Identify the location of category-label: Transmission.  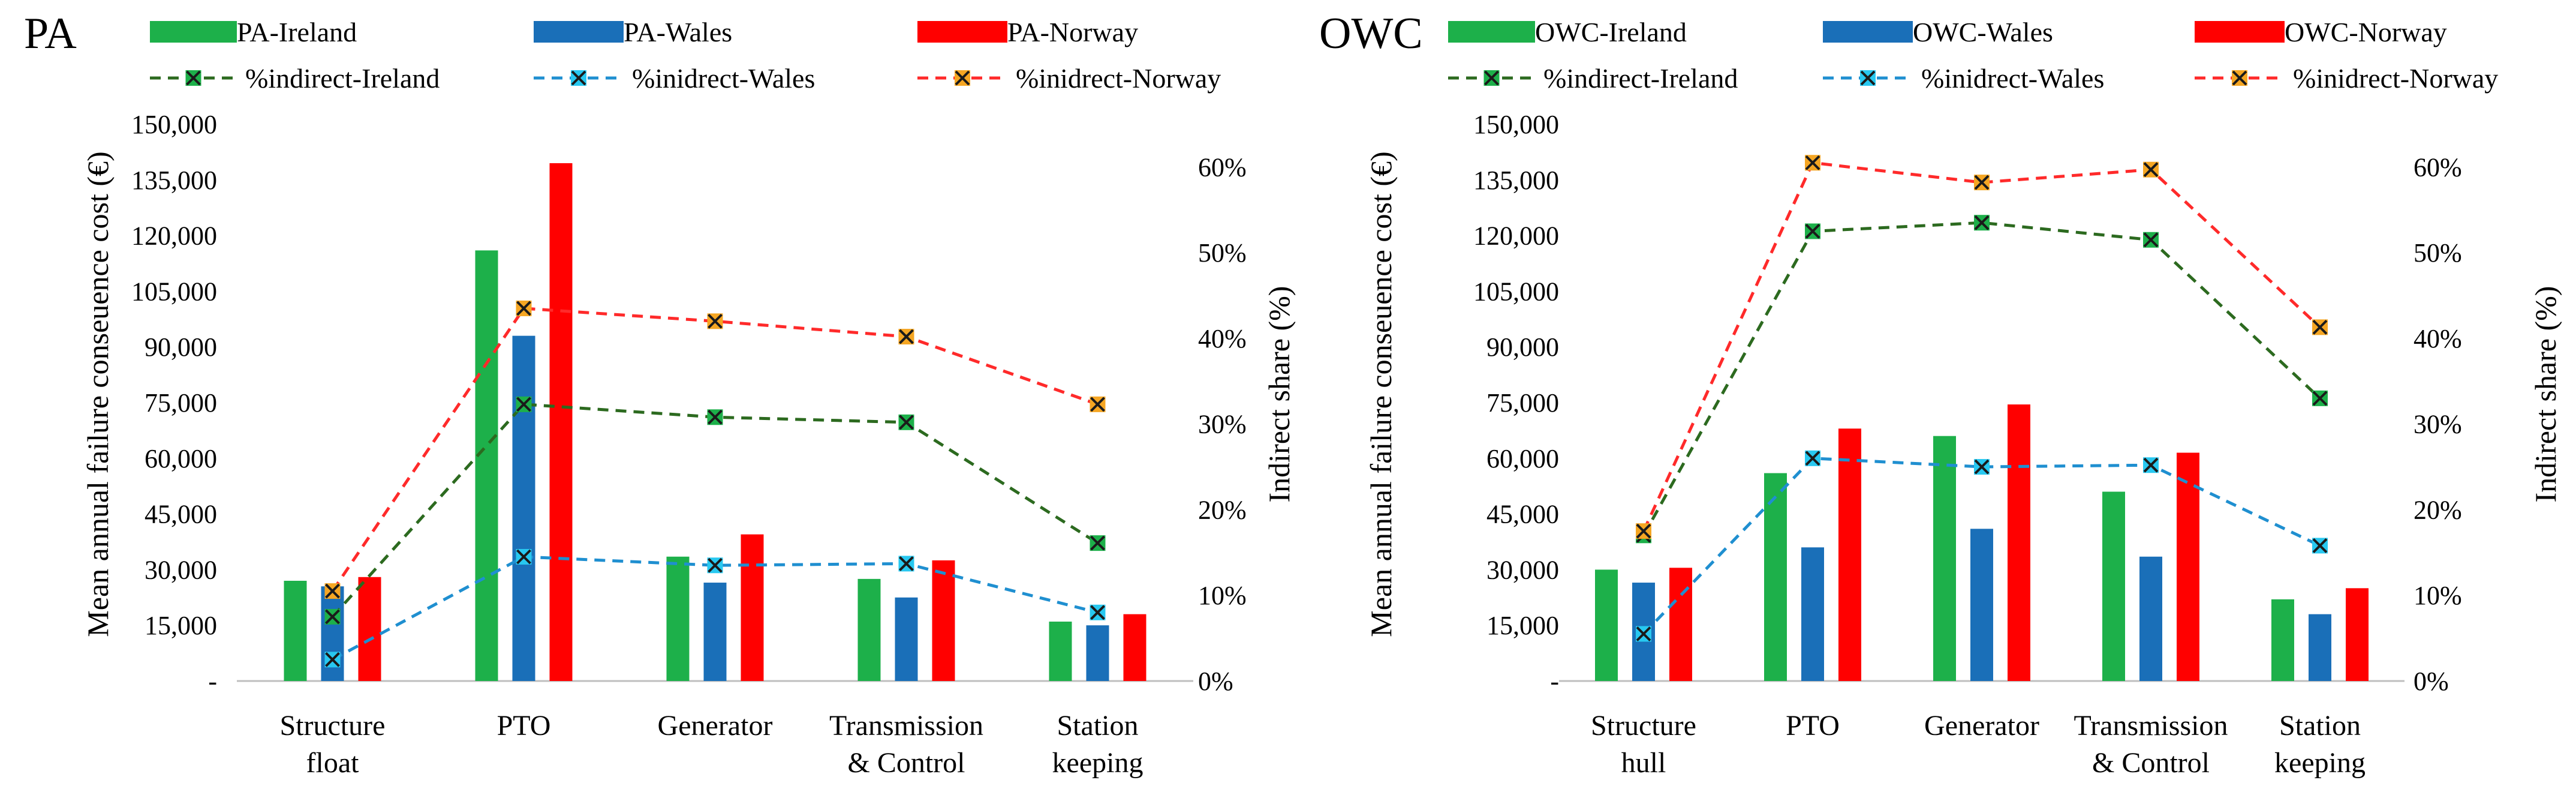
(906, 726).